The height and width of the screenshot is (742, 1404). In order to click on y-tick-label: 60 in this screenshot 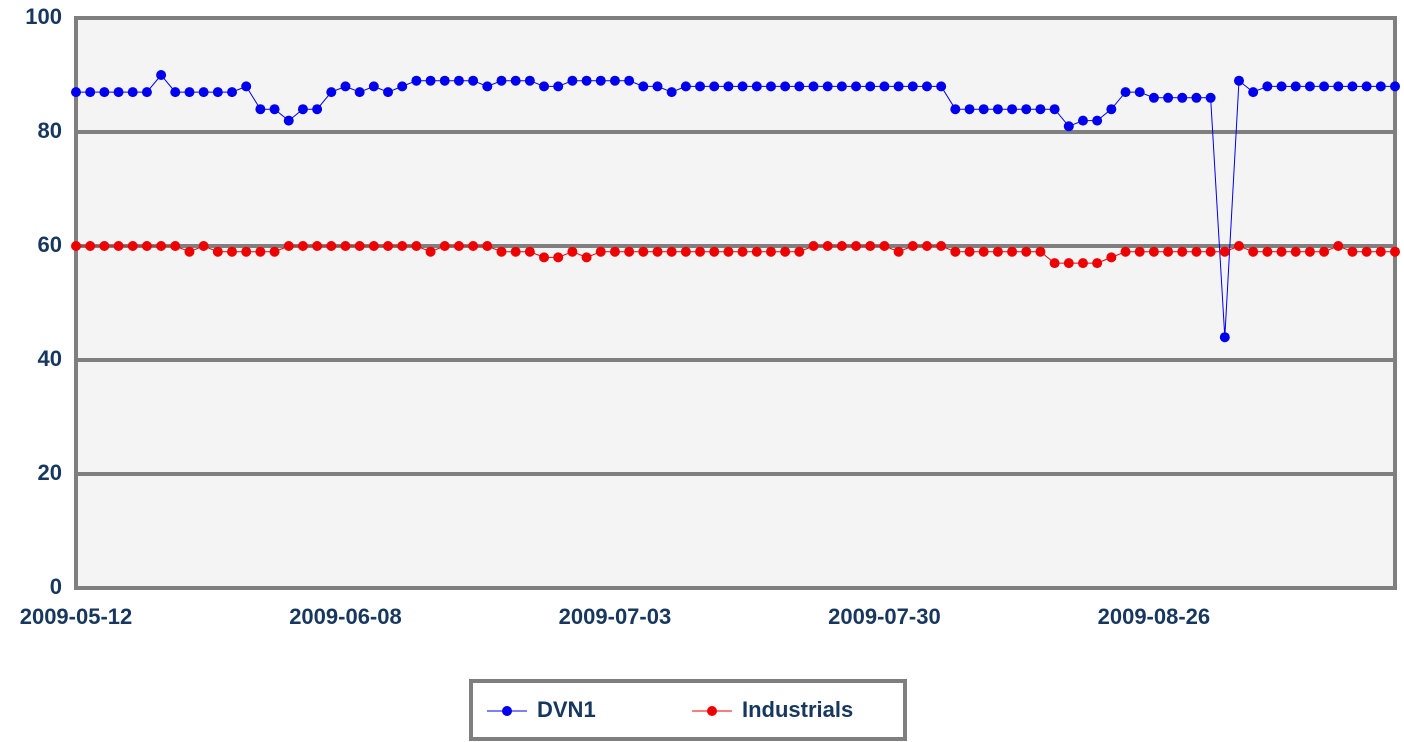, I will do `click(50, 244)`.